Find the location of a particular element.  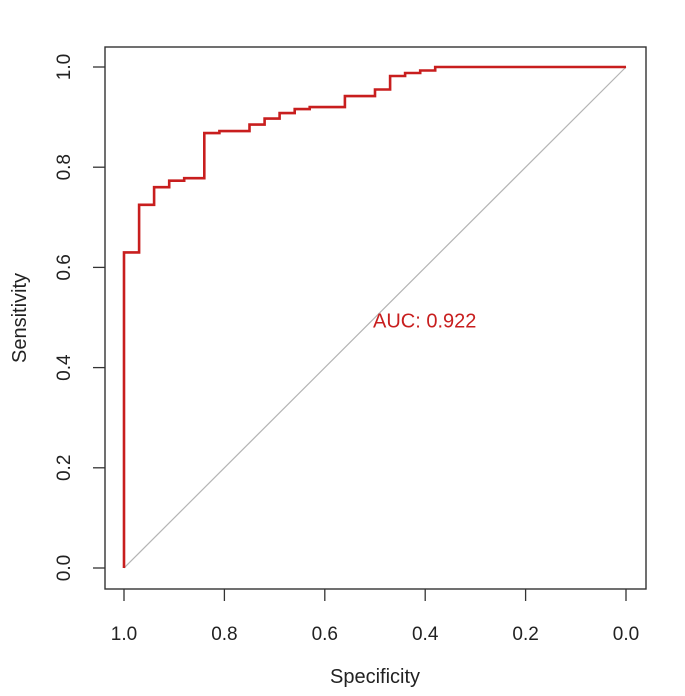

y-tick-label: 0.0 is located at coordinates (64, 568).